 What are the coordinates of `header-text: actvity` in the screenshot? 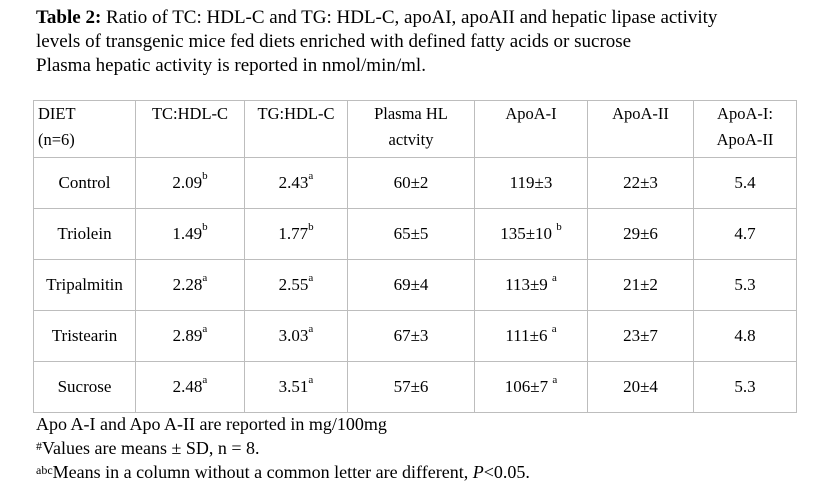 It's located at (411, 139).